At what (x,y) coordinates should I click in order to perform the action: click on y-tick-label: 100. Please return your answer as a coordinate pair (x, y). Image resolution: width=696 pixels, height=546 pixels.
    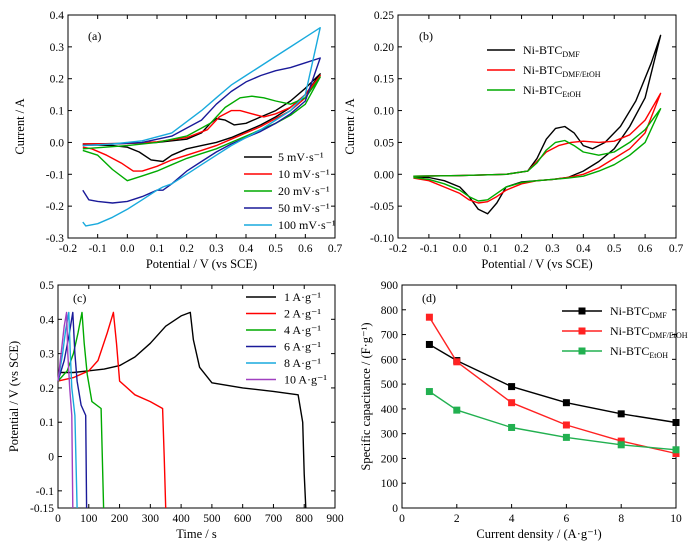
    Looking at the image, I should click on (390, 484).